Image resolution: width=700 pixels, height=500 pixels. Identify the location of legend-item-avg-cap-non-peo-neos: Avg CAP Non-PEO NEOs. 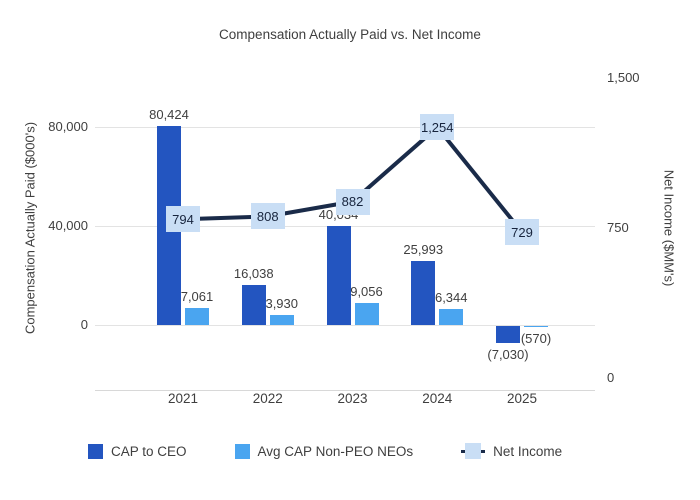
(324, 451).